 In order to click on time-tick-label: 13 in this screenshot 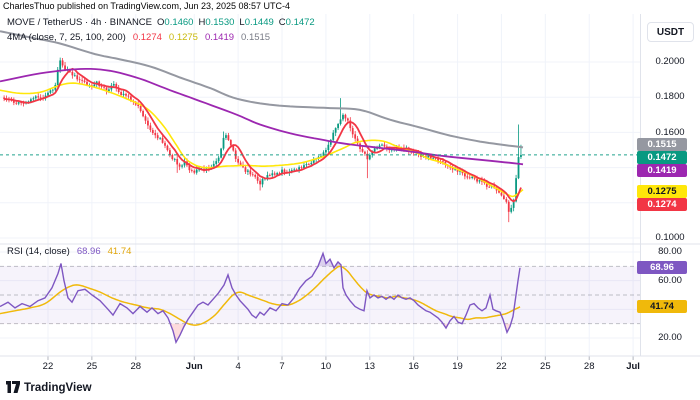, I will do `click(370, 366)`.